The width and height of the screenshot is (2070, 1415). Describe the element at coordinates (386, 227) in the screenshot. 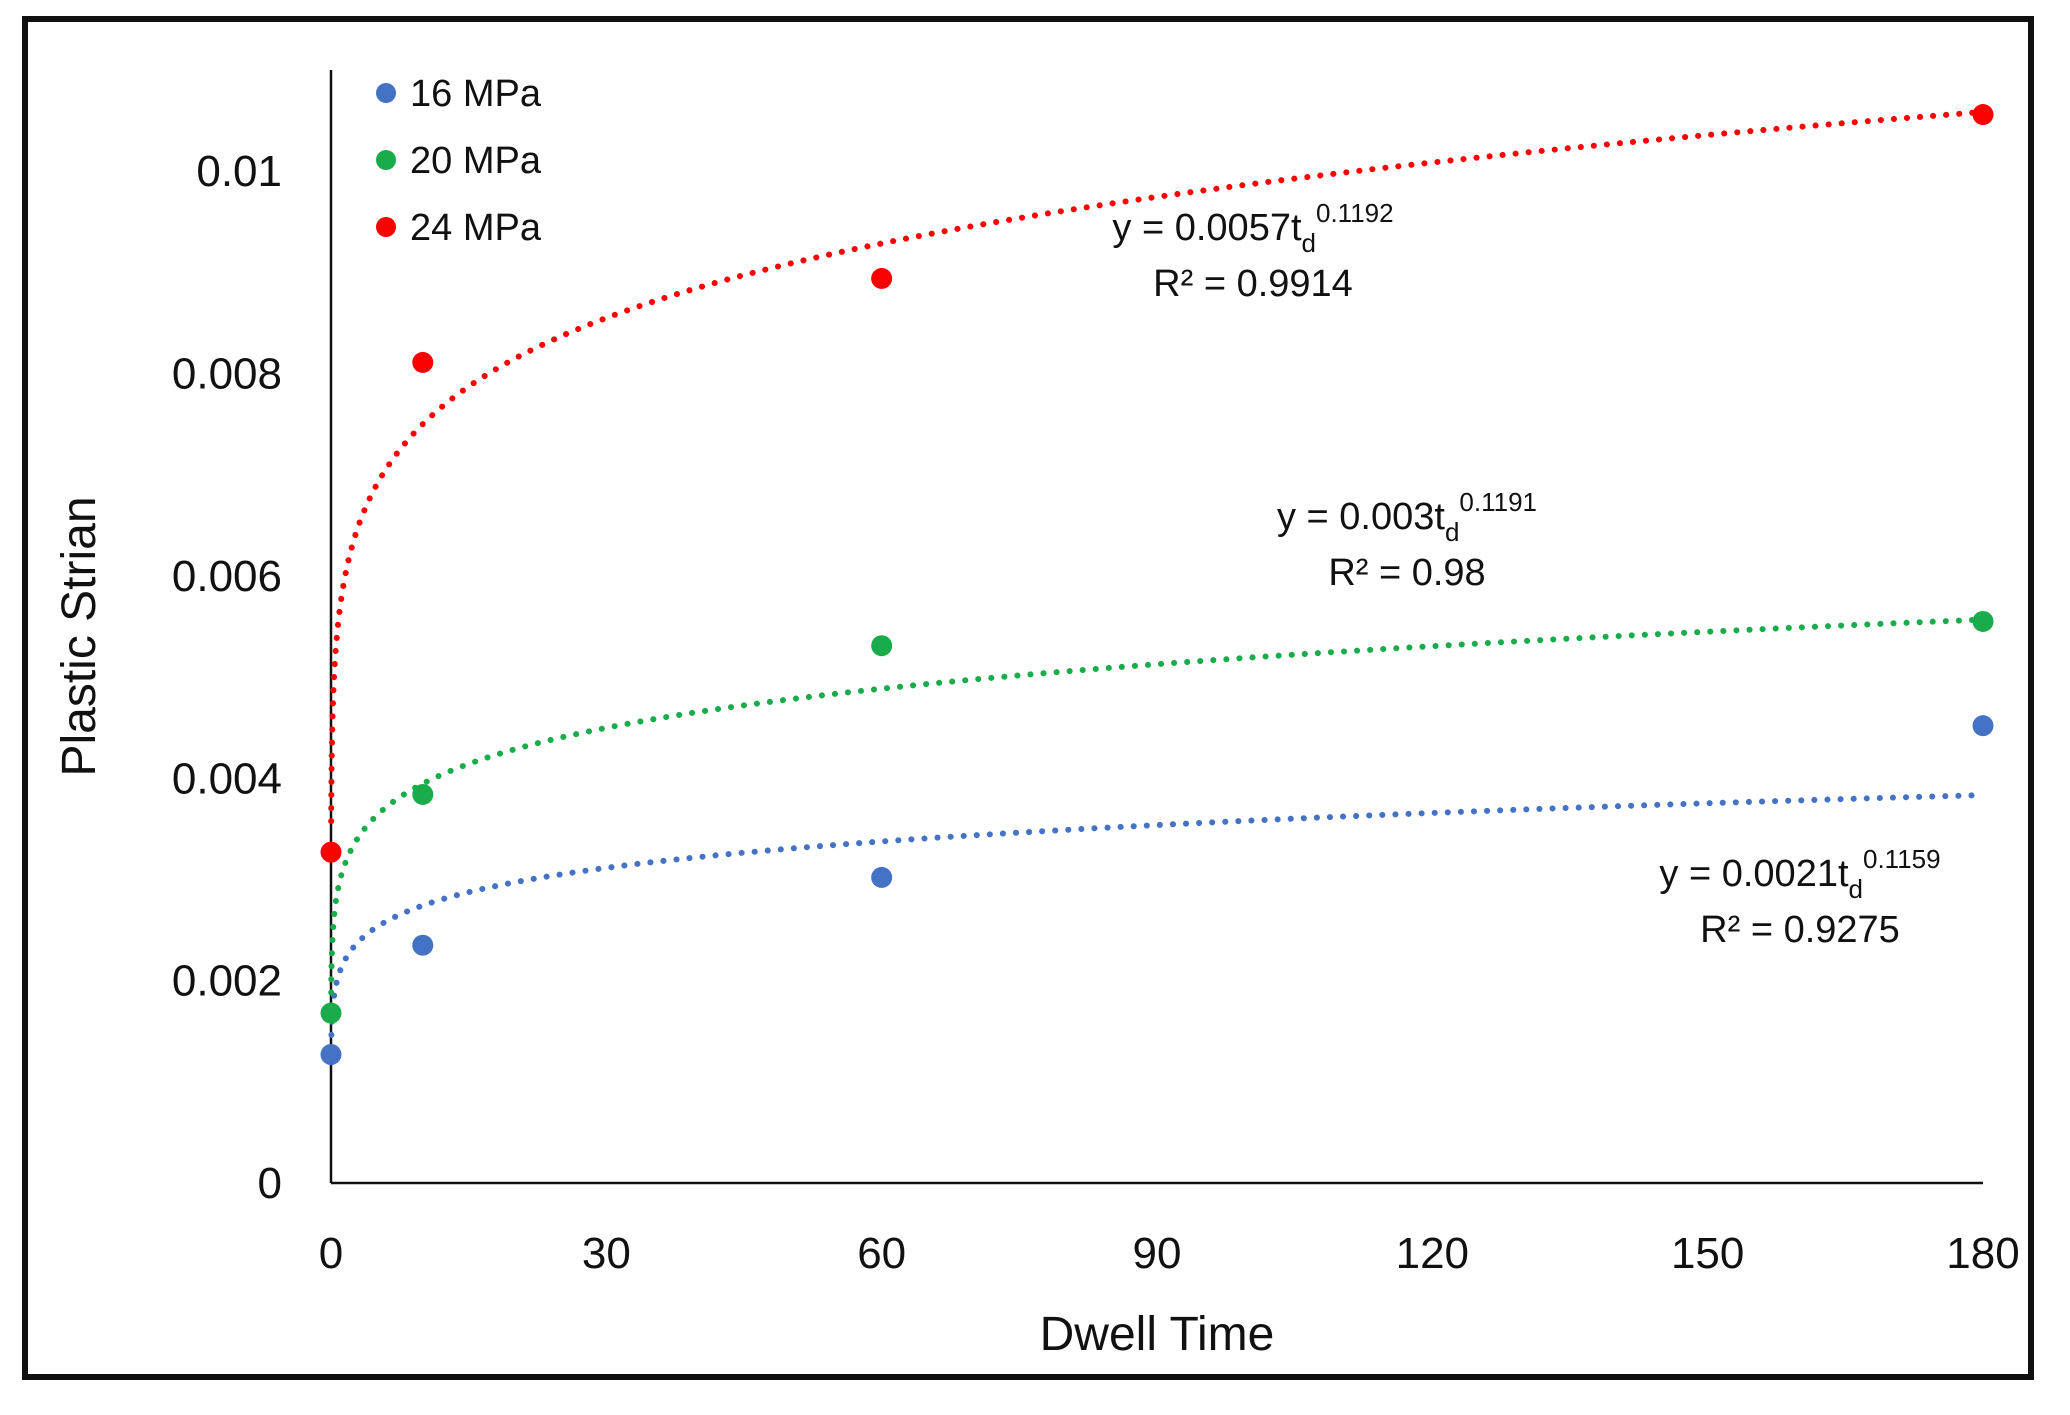

I see `legend-marker-24-mpa` at that location.